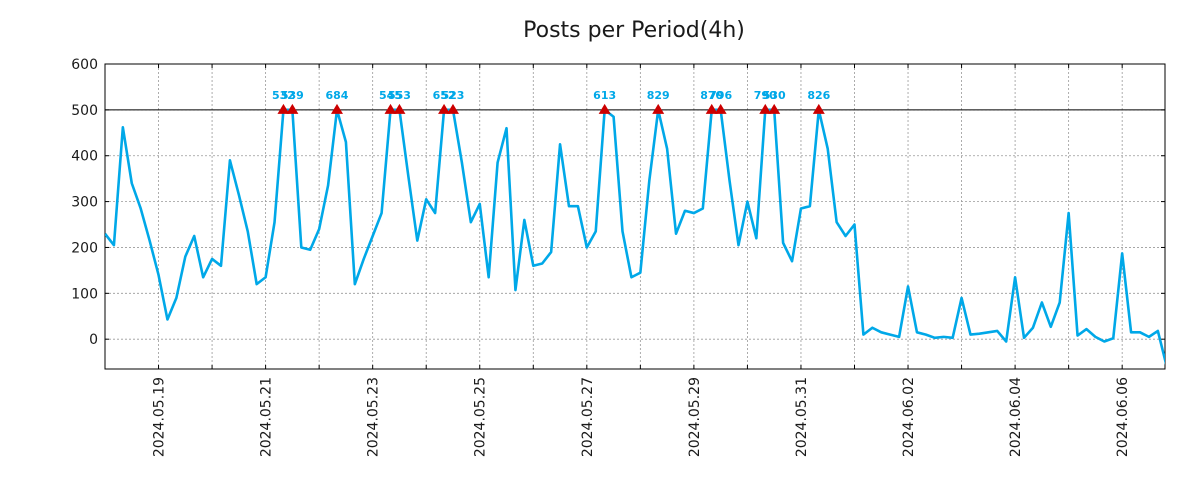 This screenshot has height=500, width=1200. I want to click on peak-label: 870, so click(711, 95).